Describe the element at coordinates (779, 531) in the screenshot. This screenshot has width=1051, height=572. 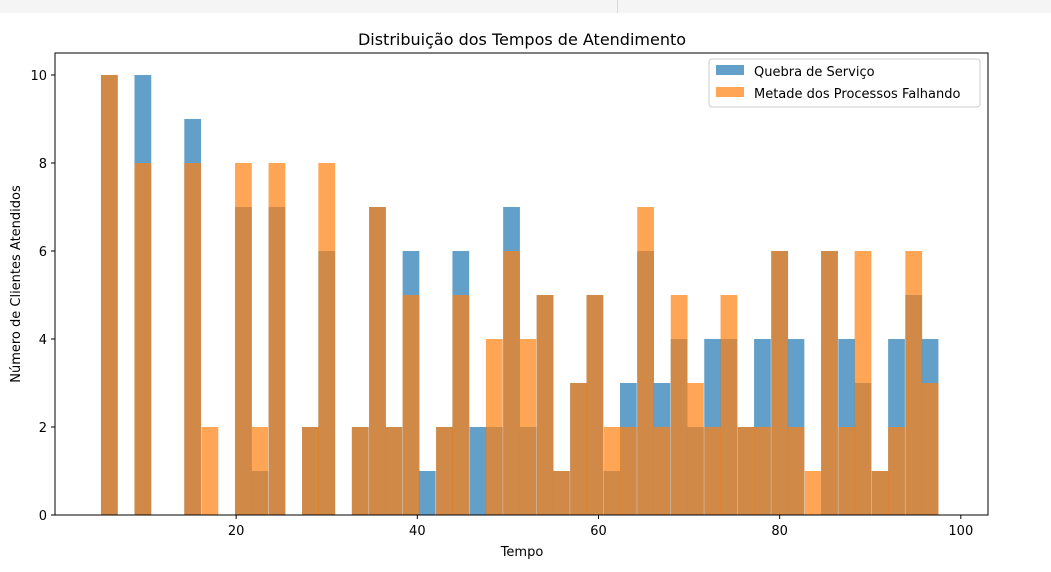
I see `x-tick-label-3: 80` at that location.